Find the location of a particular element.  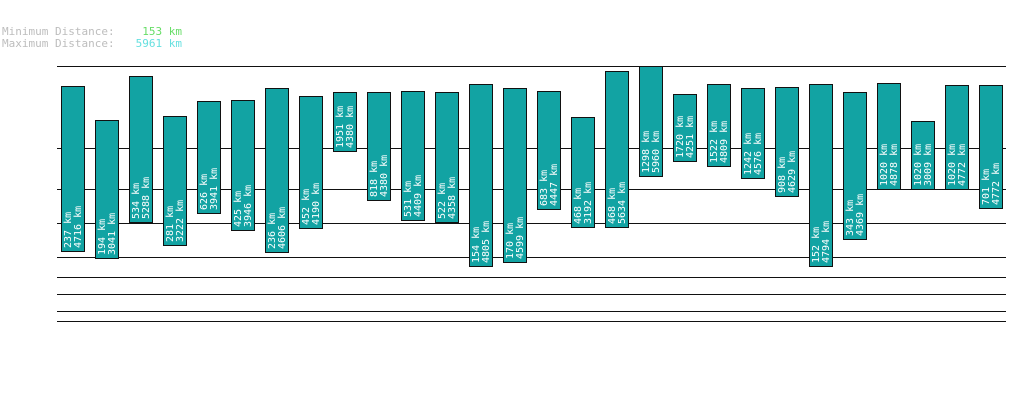

bar-13-low-label: 154 km is located at coordinates (476, 245).